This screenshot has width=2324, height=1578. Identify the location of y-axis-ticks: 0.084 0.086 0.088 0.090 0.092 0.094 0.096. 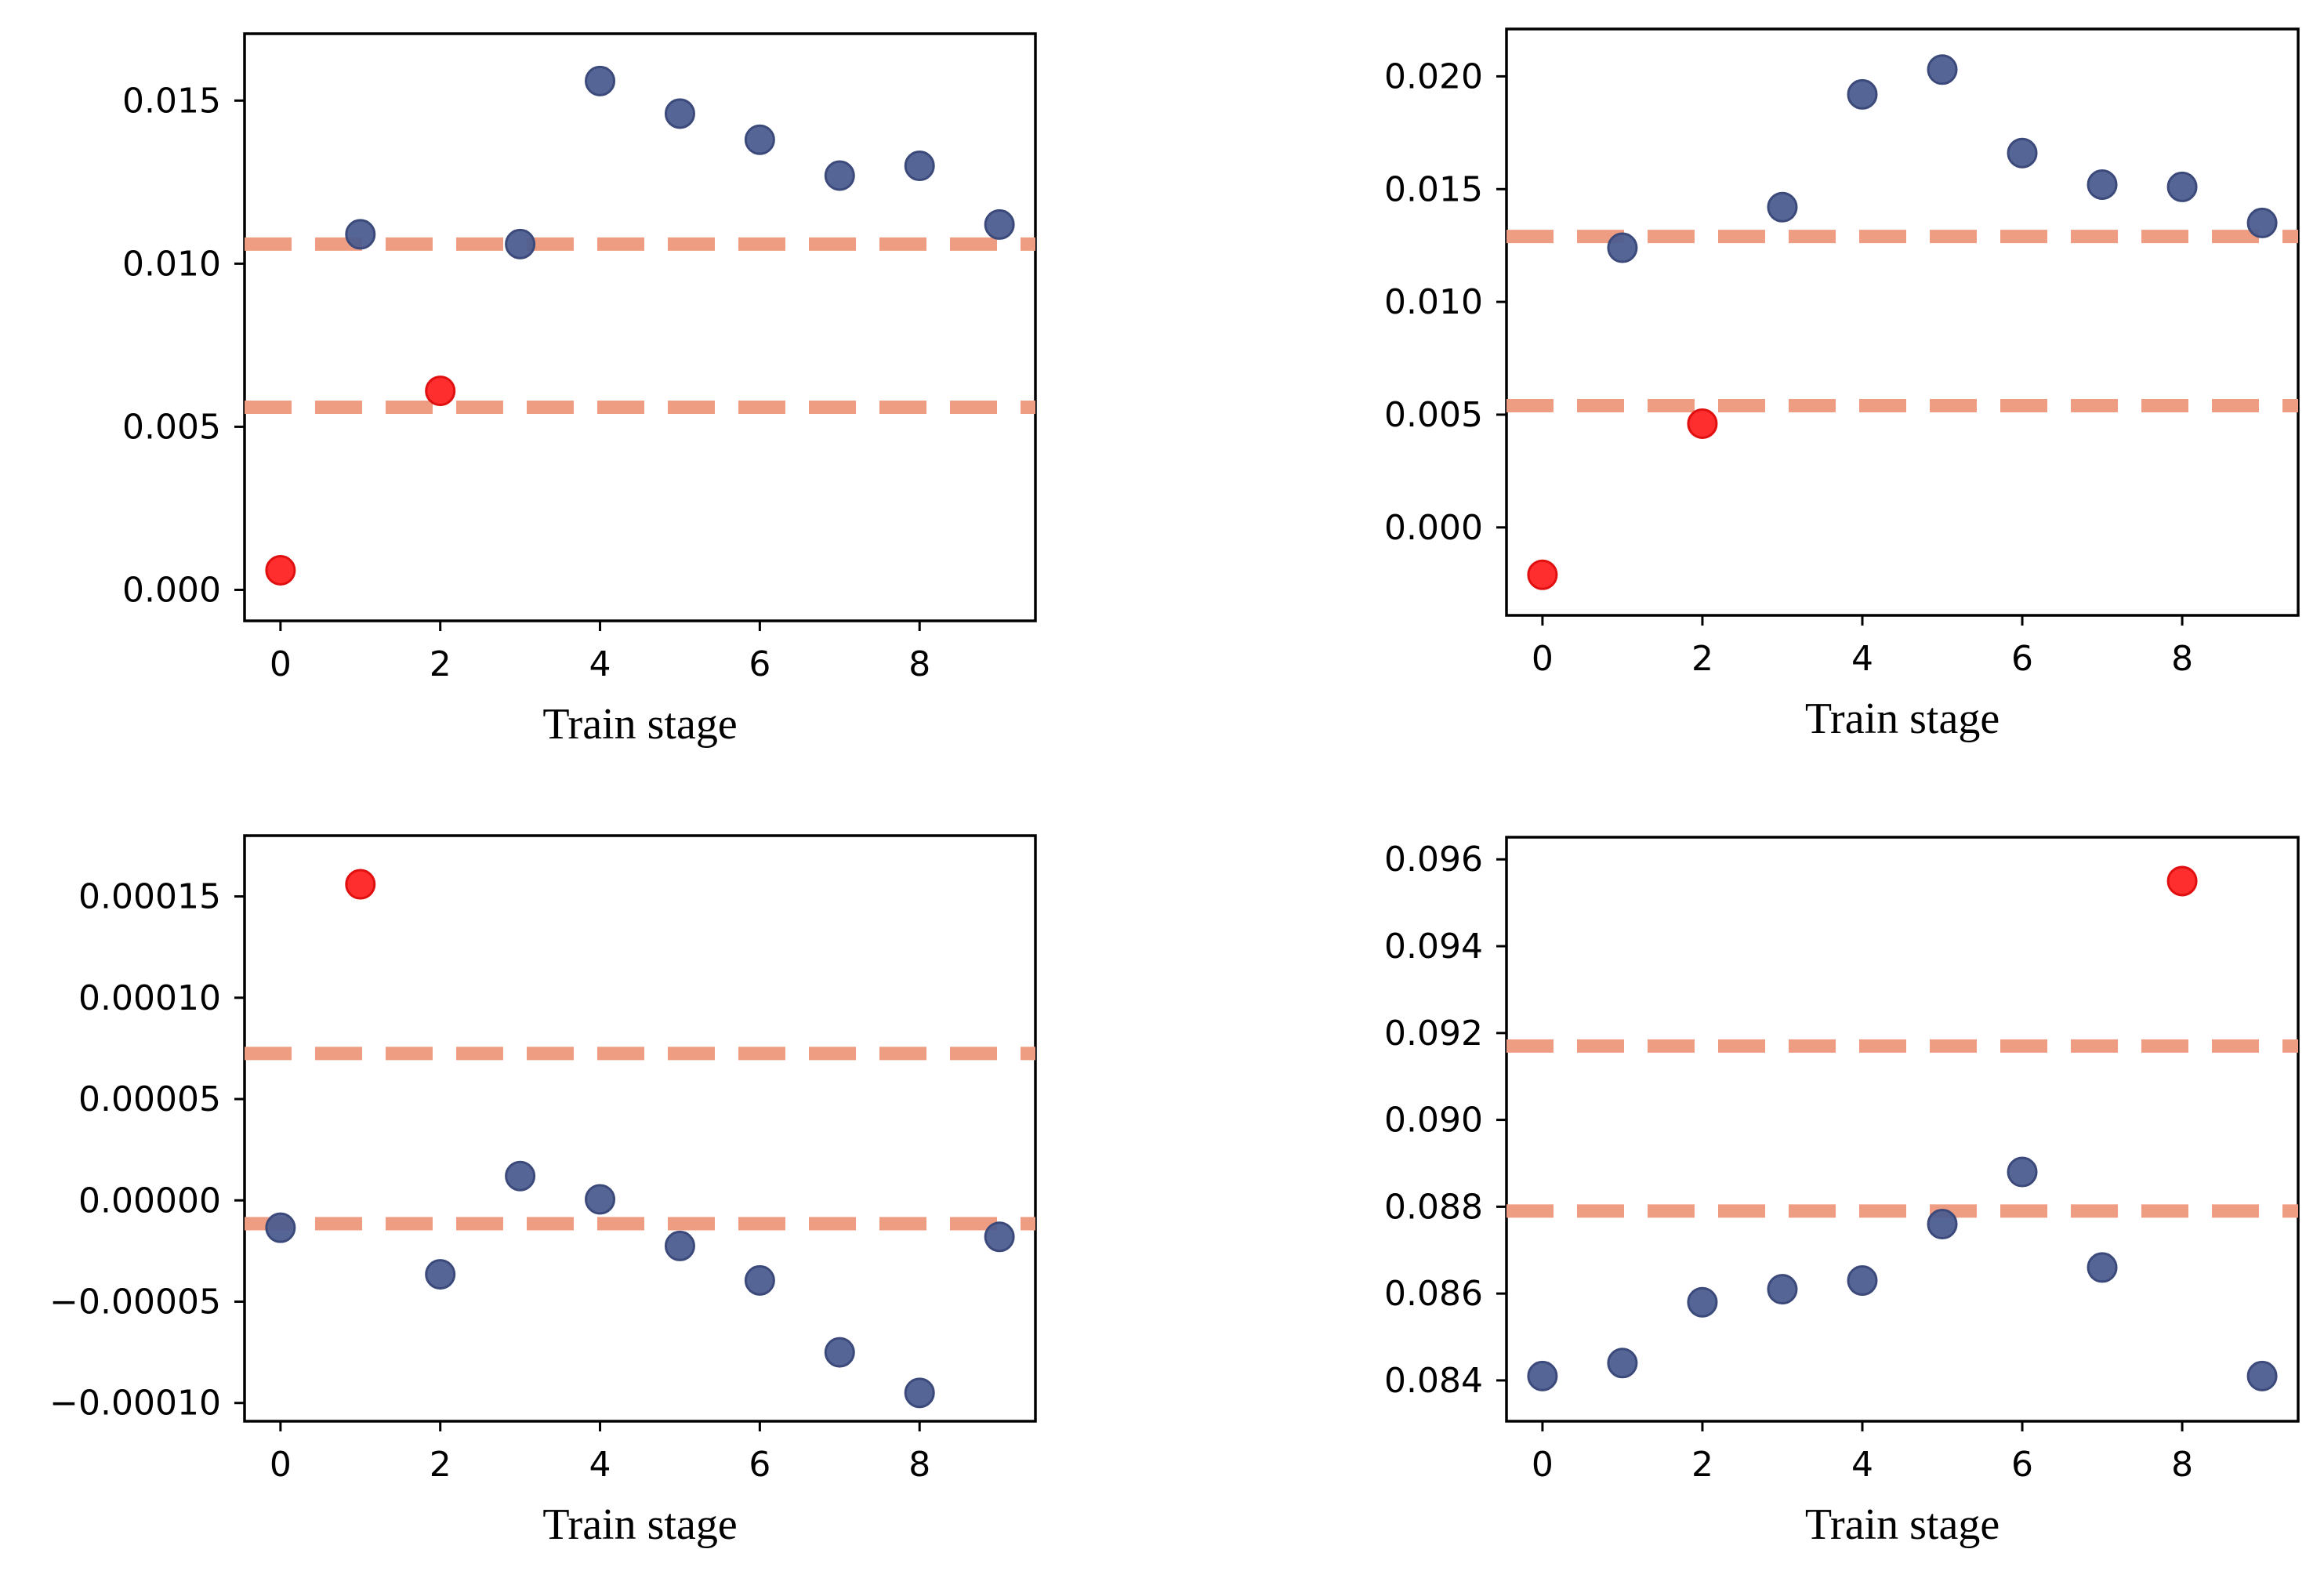
(1445, 1120).